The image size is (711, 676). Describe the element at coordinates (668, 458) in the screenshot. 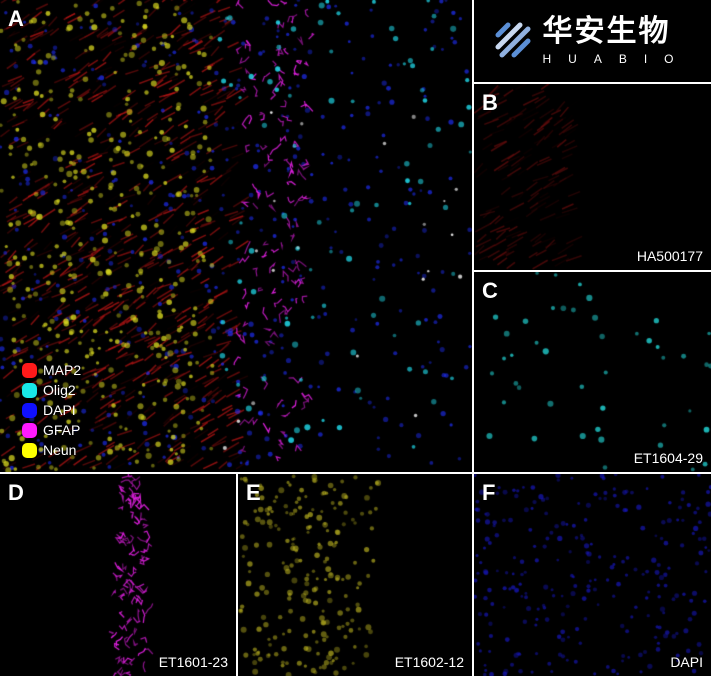

I see `antibody-label: ET1604-29` at that location.